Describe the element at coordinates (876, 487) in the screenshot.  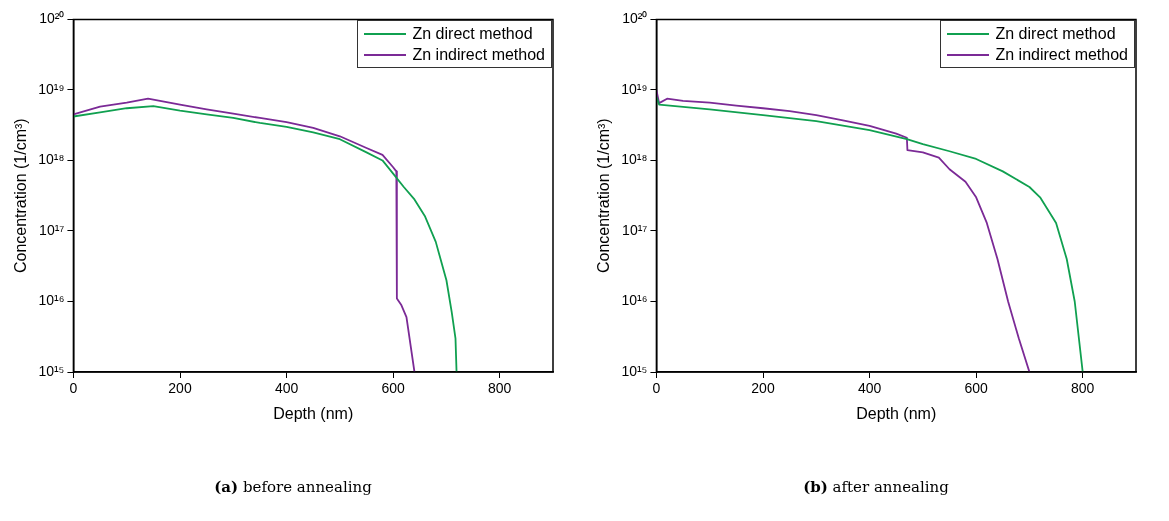
I see `text: (b) after annealing` at that location.